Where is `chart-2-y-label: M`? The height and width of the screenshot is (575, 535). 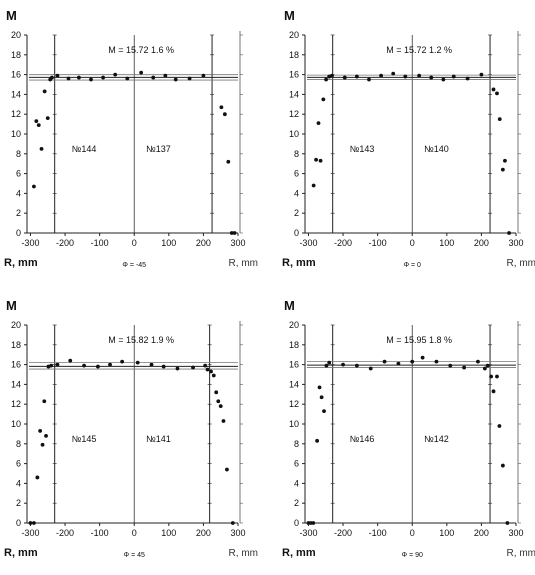 chart-2-y-label: M is located at coordinates (289, 15).